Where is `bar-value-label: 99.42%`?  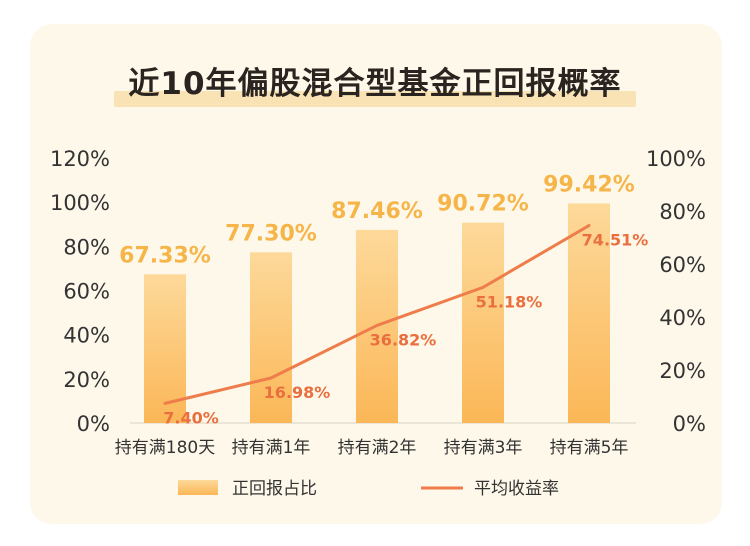 bar-value-label: 99.42% is located at coordinates (589, 184).